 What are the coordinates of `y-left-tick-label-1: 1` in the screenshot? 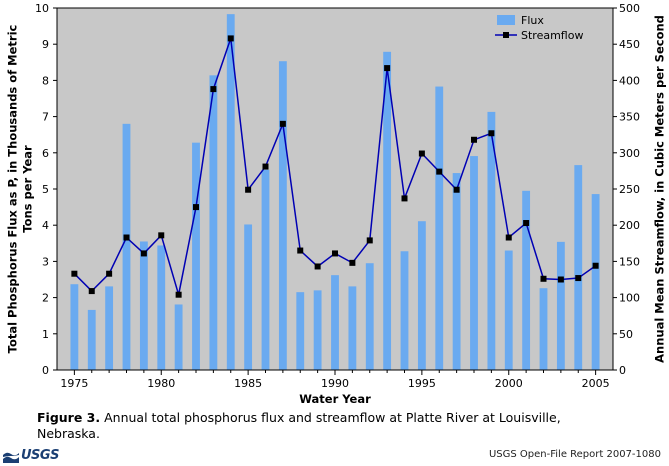 It's located at (45, 334).